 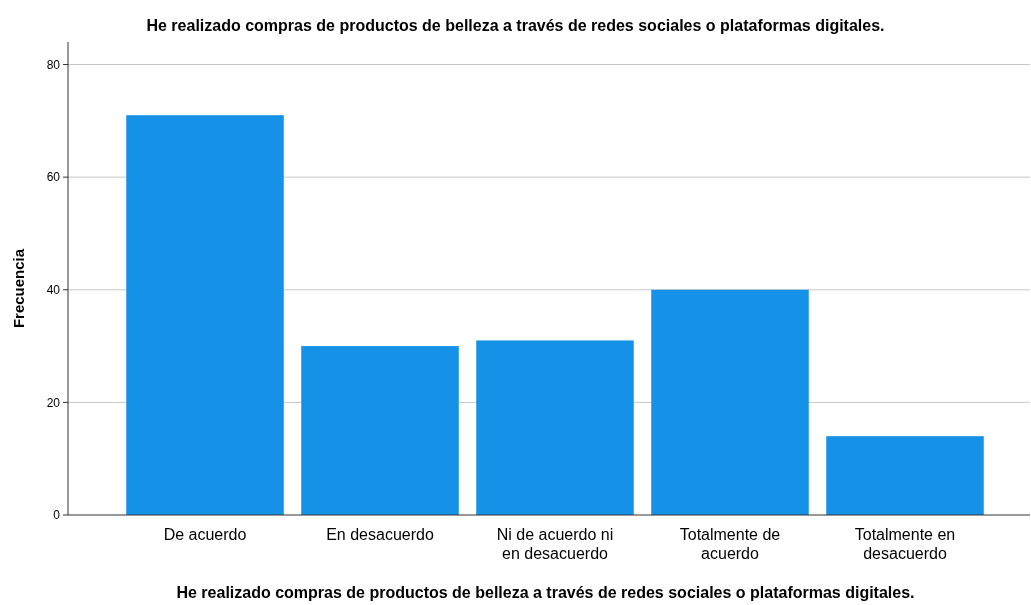 What do you see at coordinates (18, 288) in the screenshot?
I see `y-axis-title: Frecuencia` at bounding box center [18, 288].